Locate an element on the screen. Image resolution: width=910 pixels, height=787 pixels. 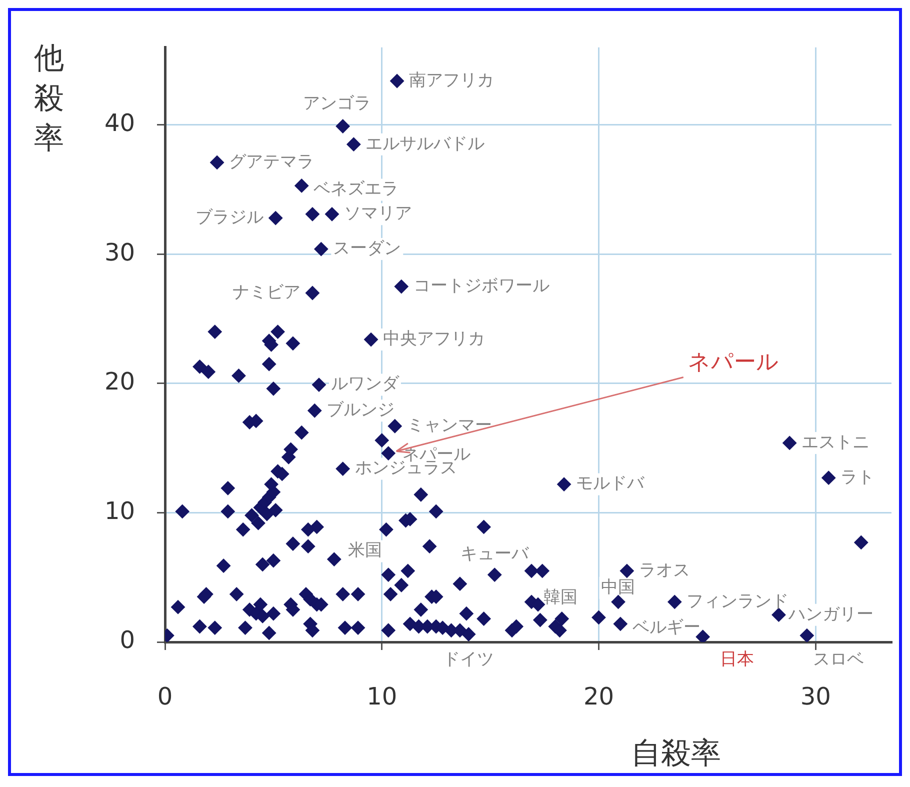
annotation: 韓国 is located at coordinates (561, 597).